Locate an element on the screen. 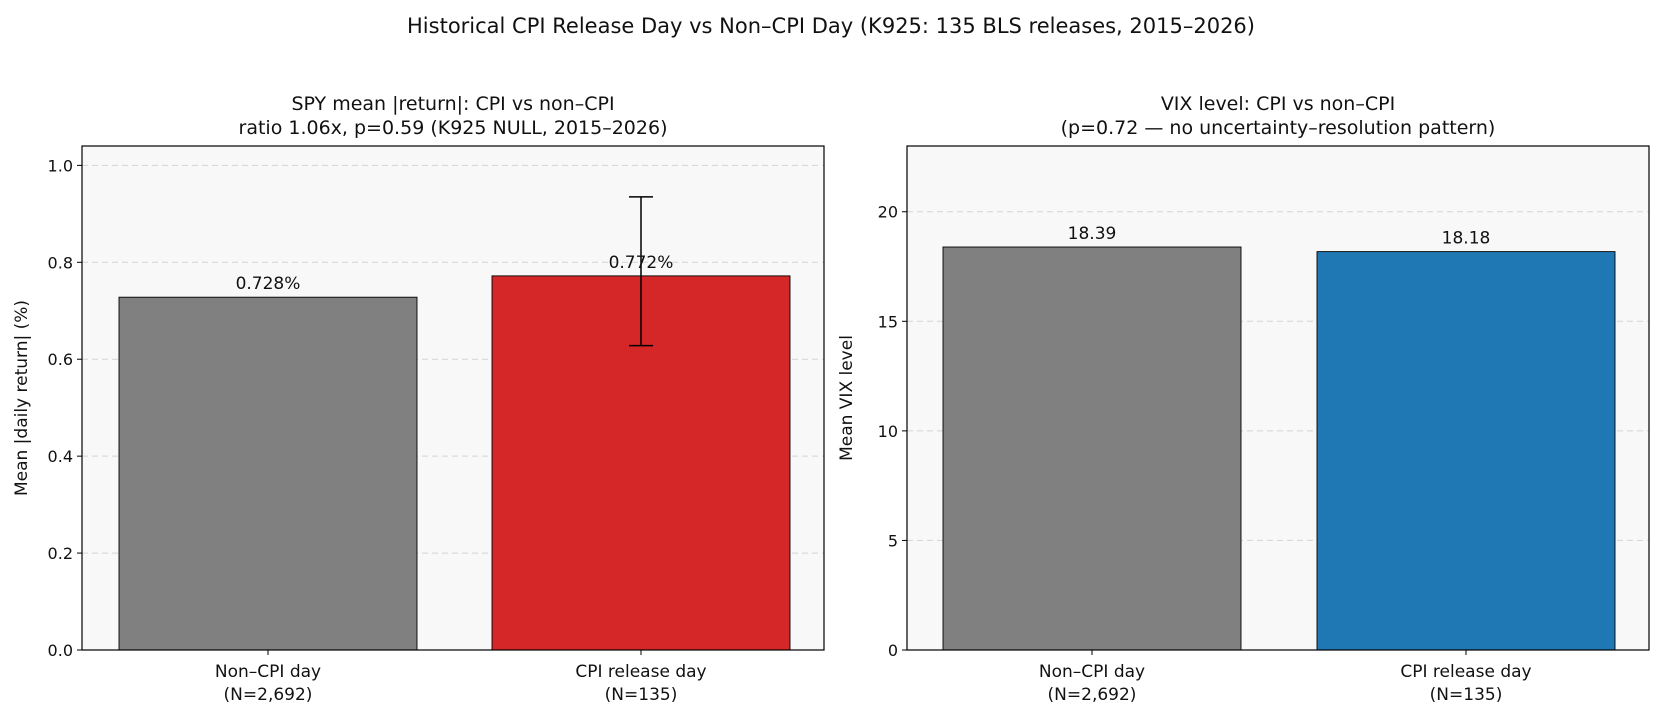 Image resolution: width=1663 pixels, height=717 pixels. data-label: 18.18 is located at coordinates (1466, 239).